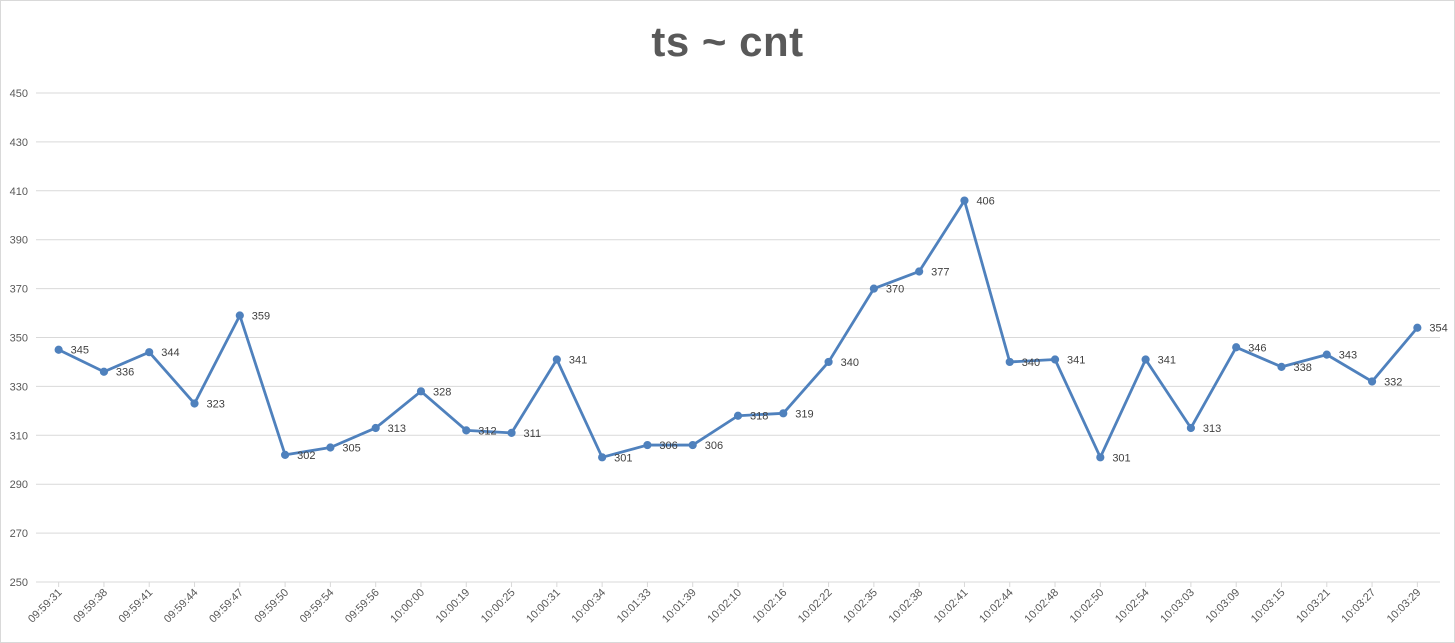 The image size is (1455, 643). Describe the element at coordinates (487, 431) in the screenshot. I see `data-label: 312` at that location.